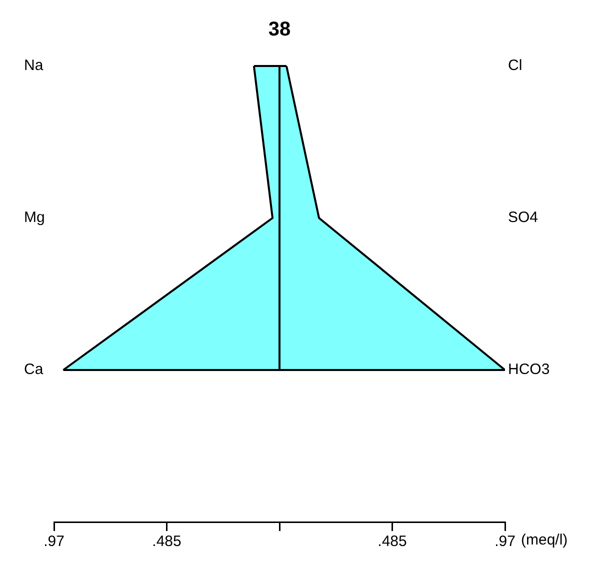 The height and width of the screenshot is (563, 596). I want to click on y2-tick-label: SO4, so click(523, 217).